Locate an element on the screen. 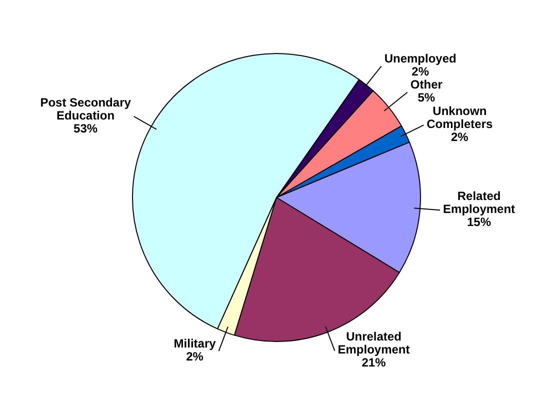 The image size is (553, 420). data-label: 15% is located at coordinates (479, 221).